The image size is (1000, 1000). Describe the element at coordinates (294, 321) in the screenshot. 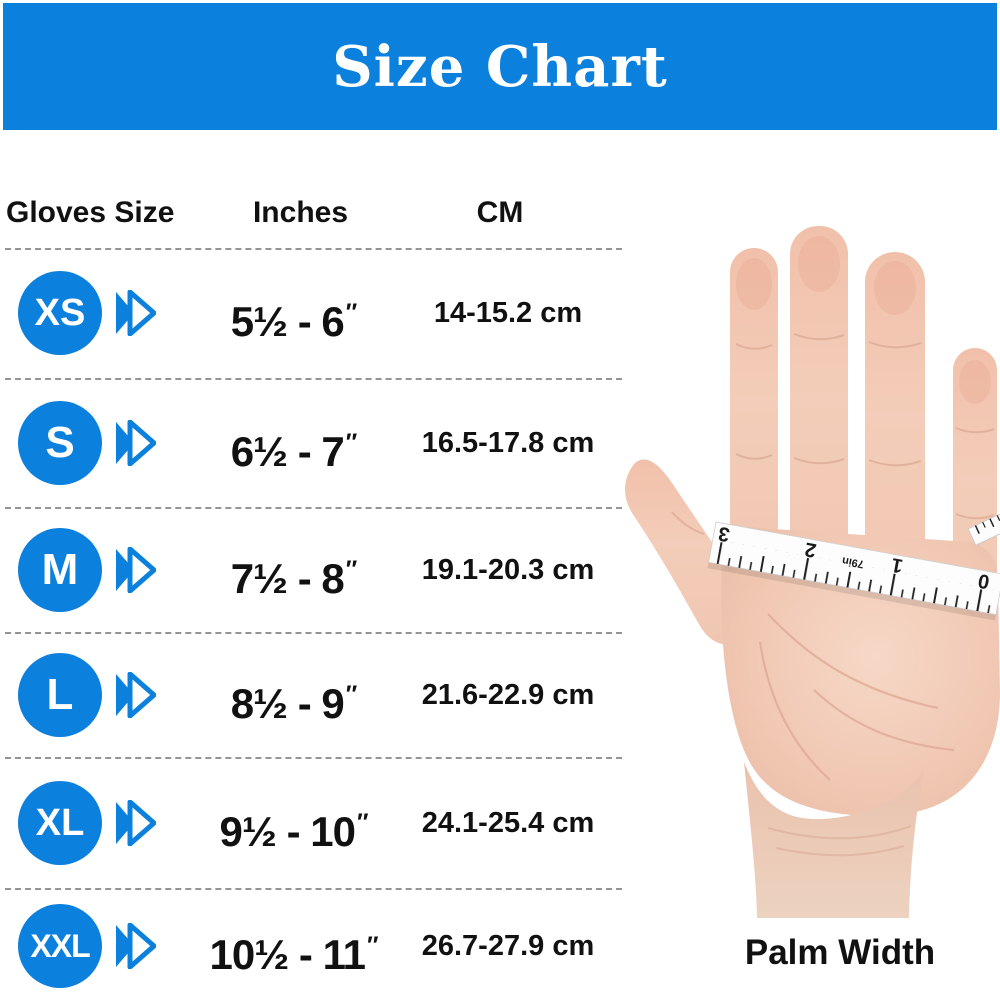

I see `inches-range: 5½ - 6″` at that location.